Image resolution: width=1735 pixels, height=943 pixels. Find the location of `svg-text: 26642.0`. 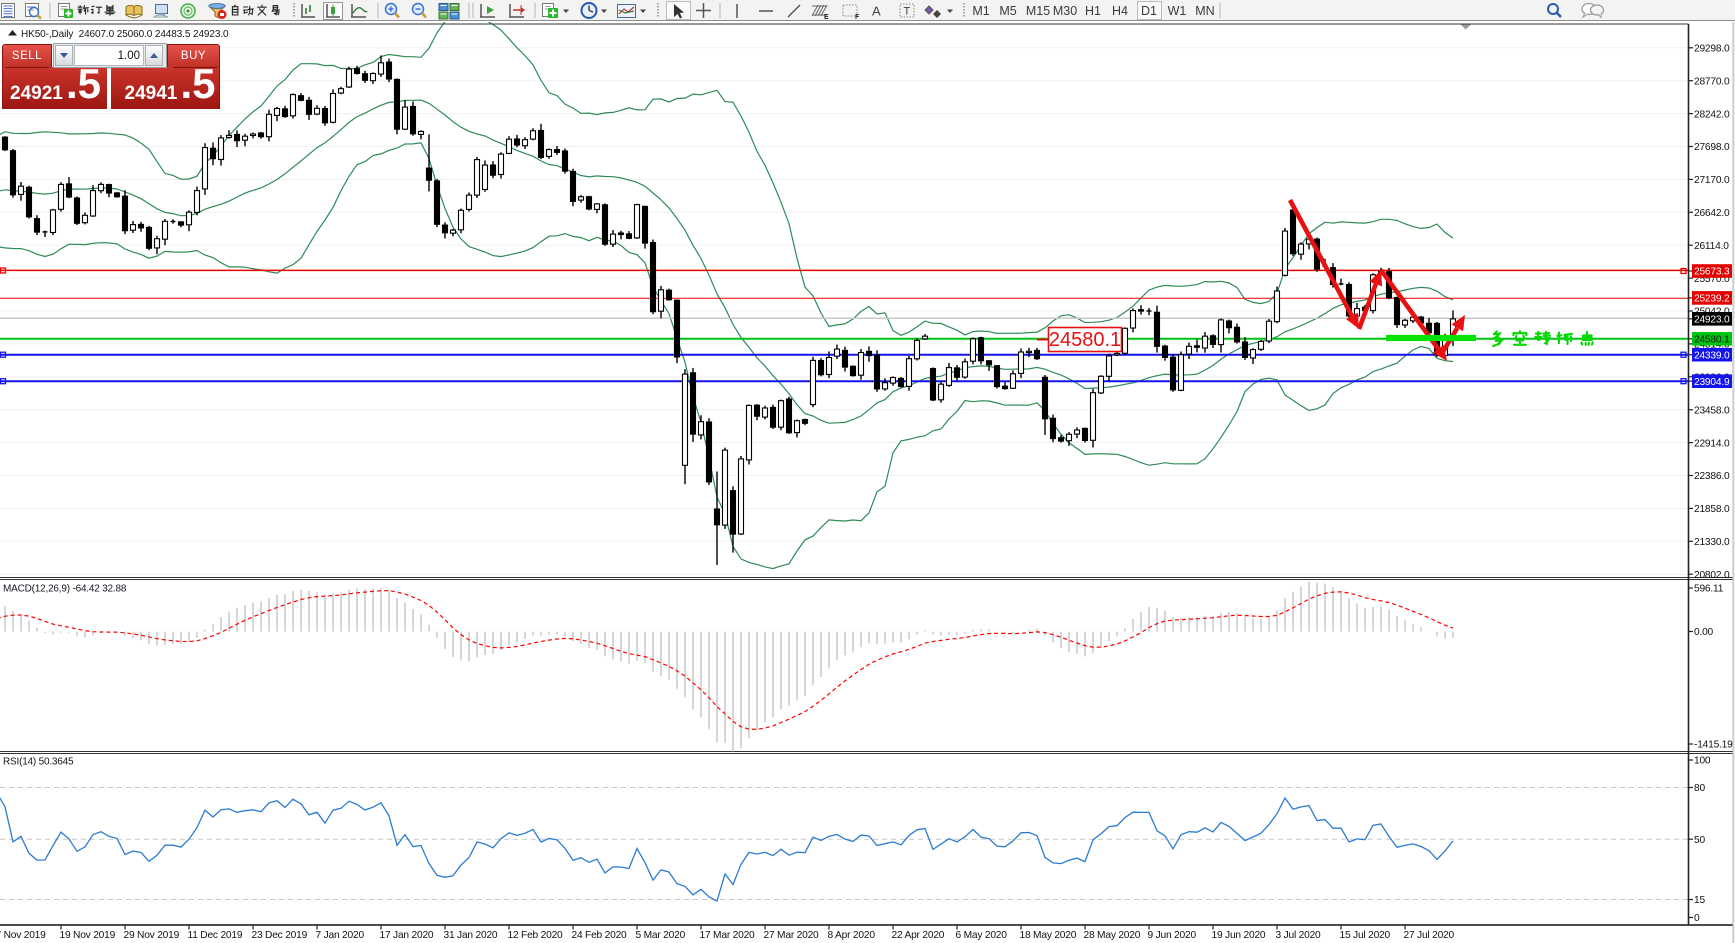

svg-text: 26642.0 is located at coordinates (1712, 213).